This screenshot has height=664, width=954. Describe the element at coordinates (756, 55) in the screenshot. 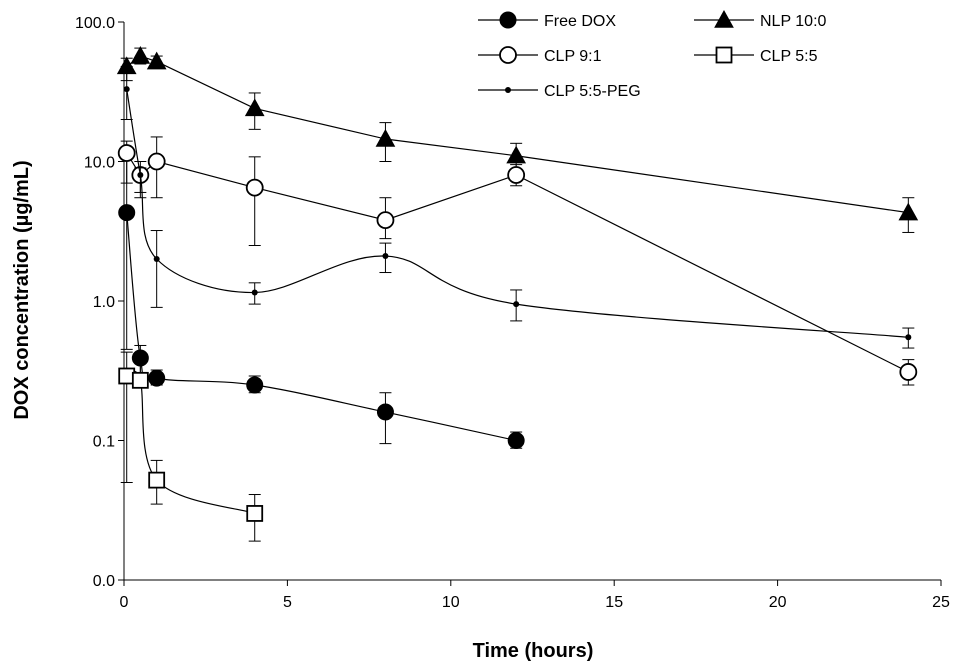

I see `legend-item-clp-5-5: CLP 5:5` at that location.